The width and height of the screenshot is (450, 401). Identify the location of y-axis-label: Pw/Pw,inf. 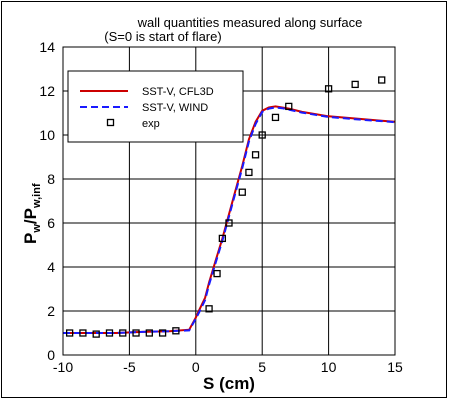
(32, 213).